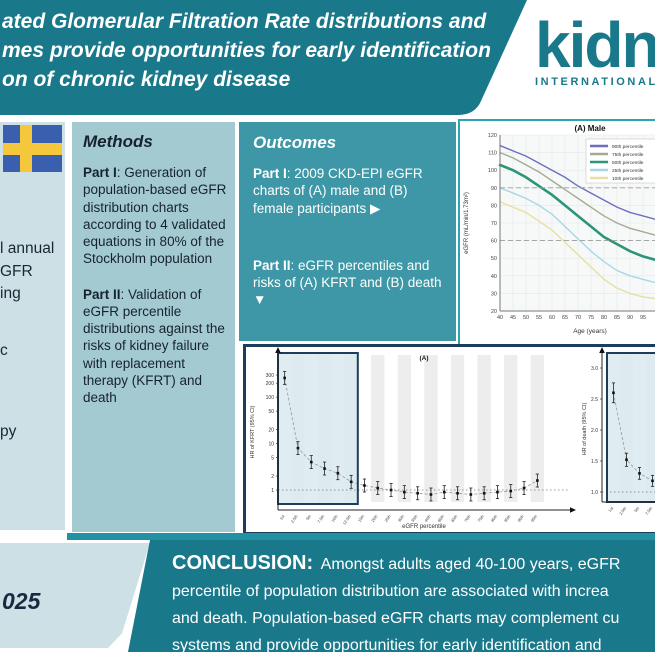  Describe the element at coordinates (585, 429) in the screenshot. I see `y-axis-label: HR of death (95% CI)` at that location.